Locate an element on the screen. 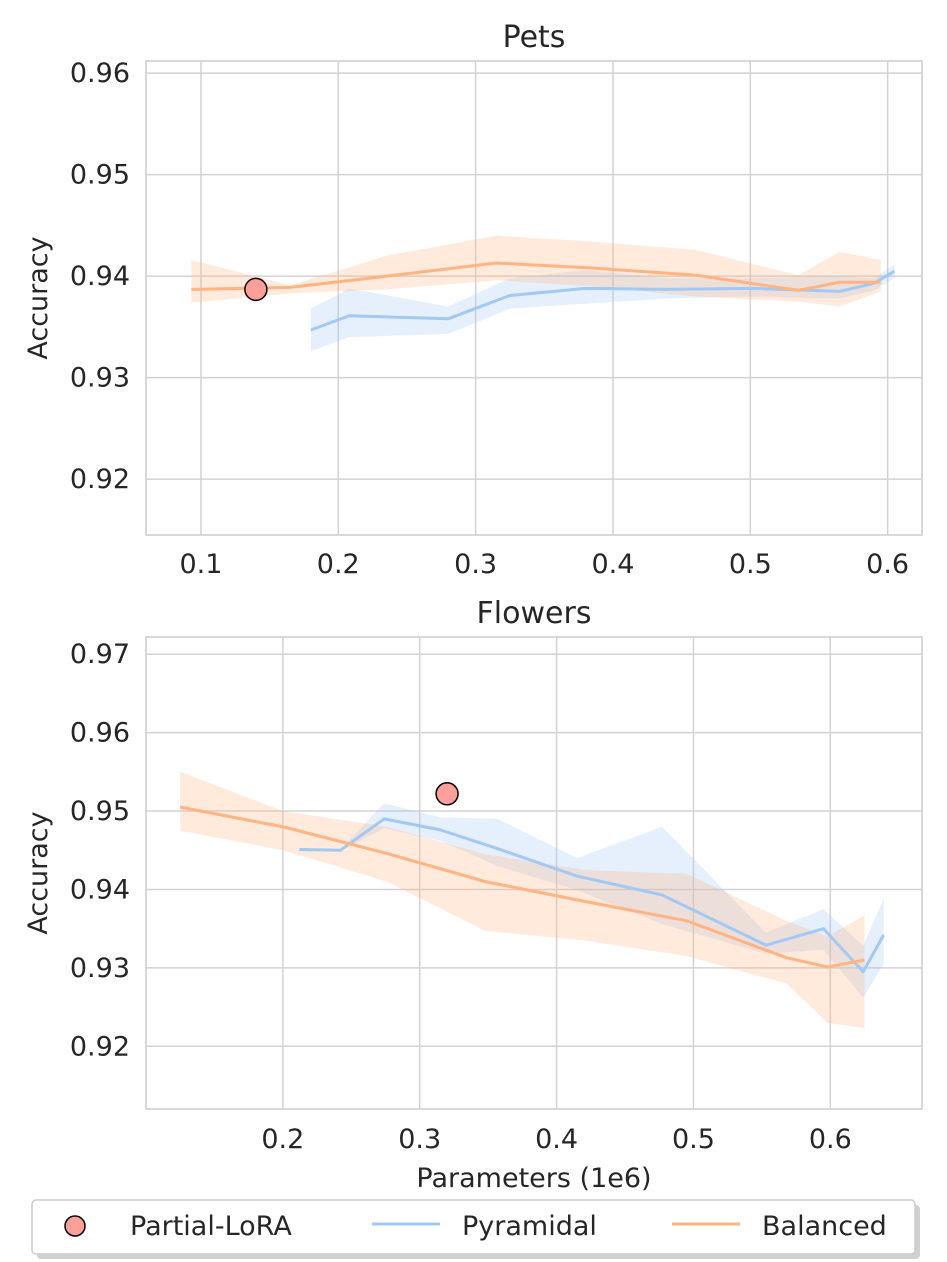 The width and height of the screenshot is (947, 1262). flowers-balanced-line is located at coordinates (522, 887).